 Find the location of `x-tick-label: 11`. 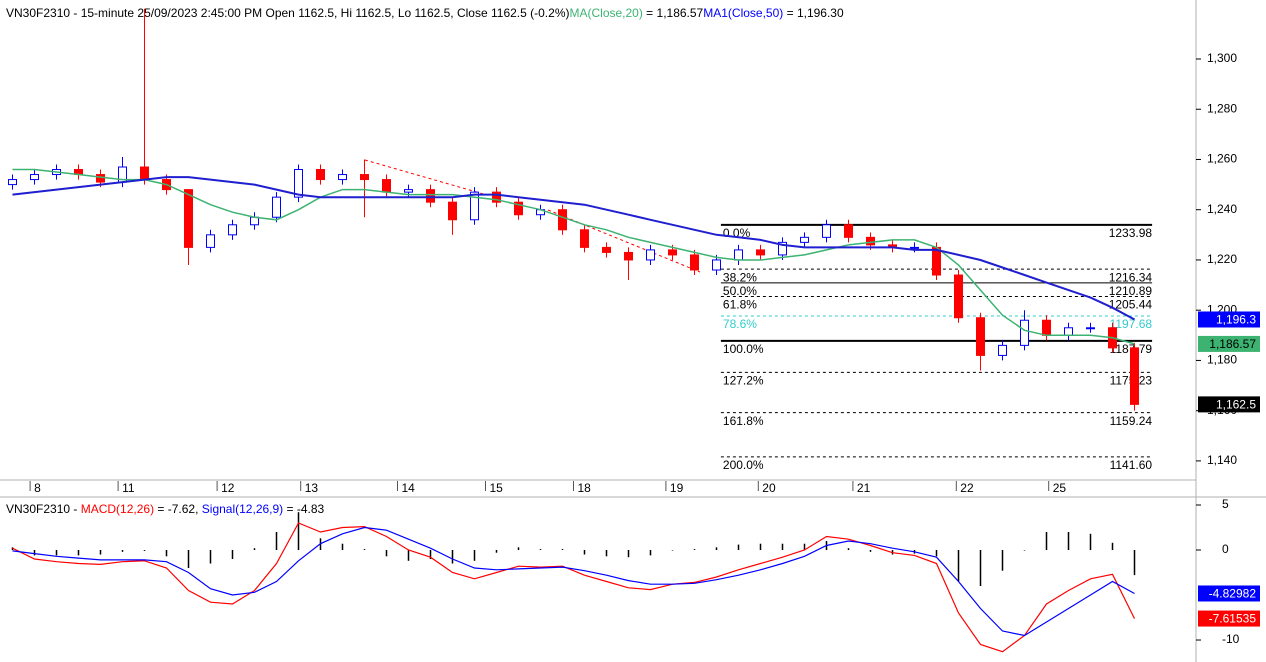

x-tick-label: 11 is located at coordinates (128, 488).